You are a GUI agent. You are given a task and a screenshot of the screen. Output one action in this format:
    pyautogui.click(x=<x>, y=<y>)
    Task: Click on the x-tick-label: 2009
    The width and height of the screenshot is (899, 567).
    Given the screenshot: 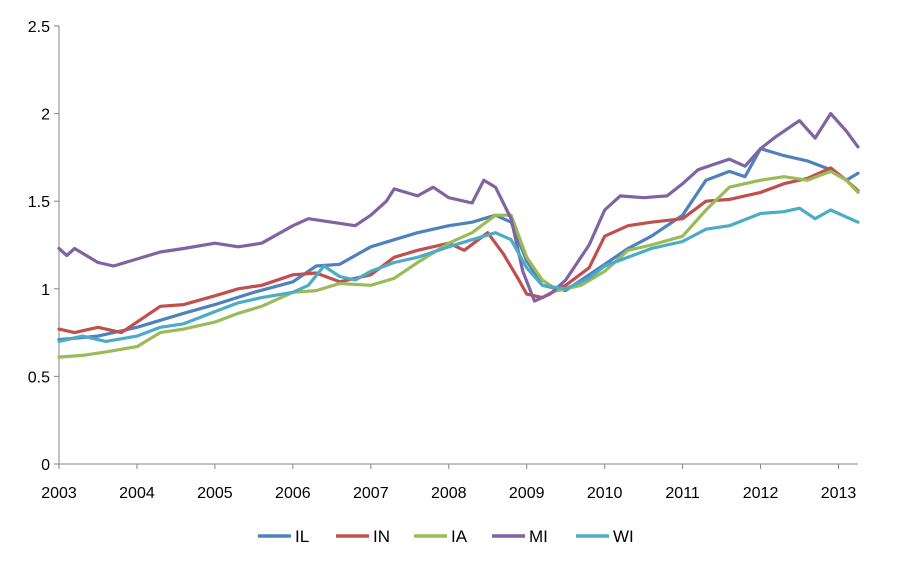 What is the action you would take?
    pyautogui.click(x=527, y=493)
    